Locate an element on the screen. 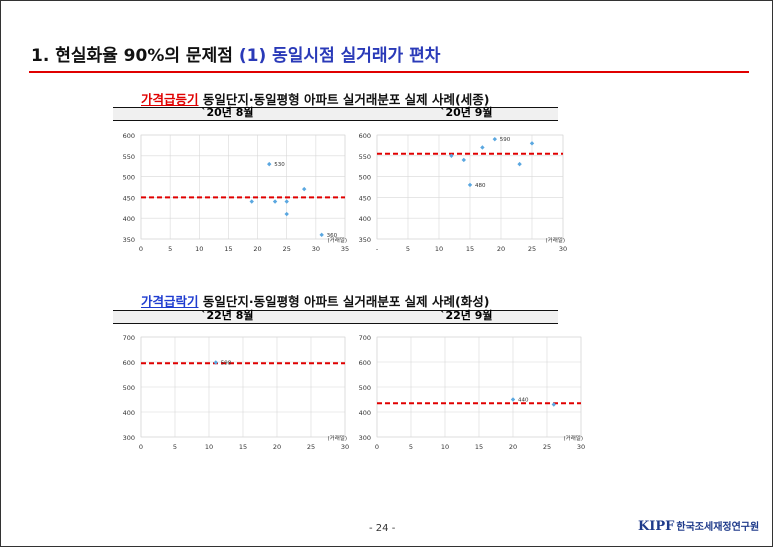  institute-logo: KIPF 한국조세재정연구원 is located at coordinates (698, 526).